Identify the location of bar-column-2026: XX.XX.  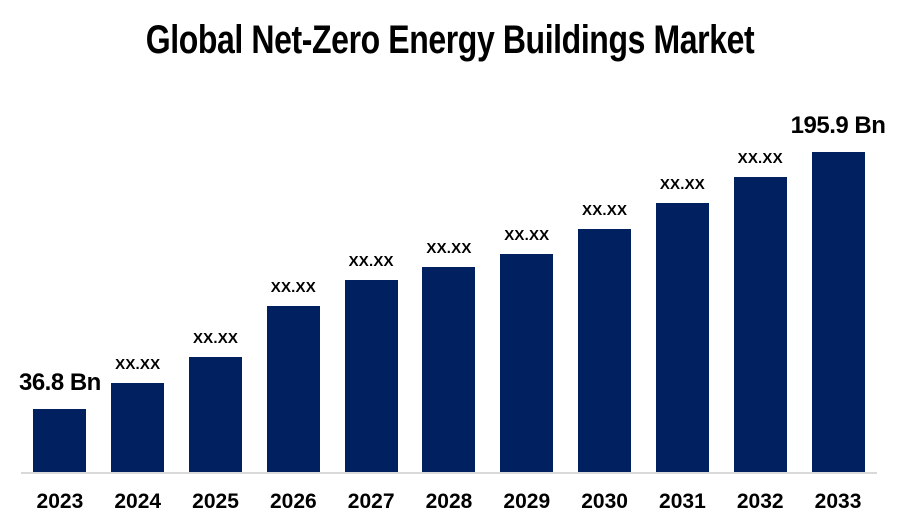
(293, 375).